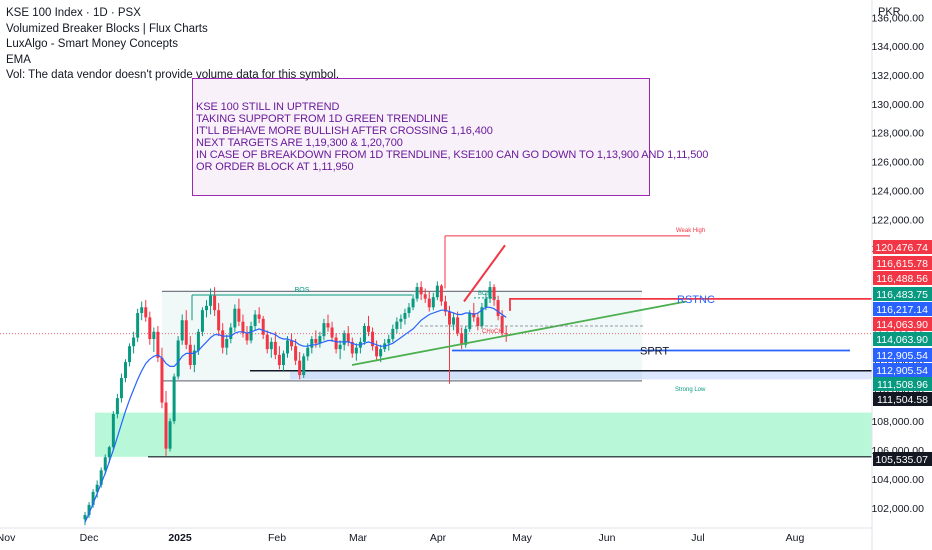 The image size is (932, 550). What do you see at coordinates (902, 324) in the screenshot?
I see `price-tag: 114,063.90` at bounding box center [902, 324].